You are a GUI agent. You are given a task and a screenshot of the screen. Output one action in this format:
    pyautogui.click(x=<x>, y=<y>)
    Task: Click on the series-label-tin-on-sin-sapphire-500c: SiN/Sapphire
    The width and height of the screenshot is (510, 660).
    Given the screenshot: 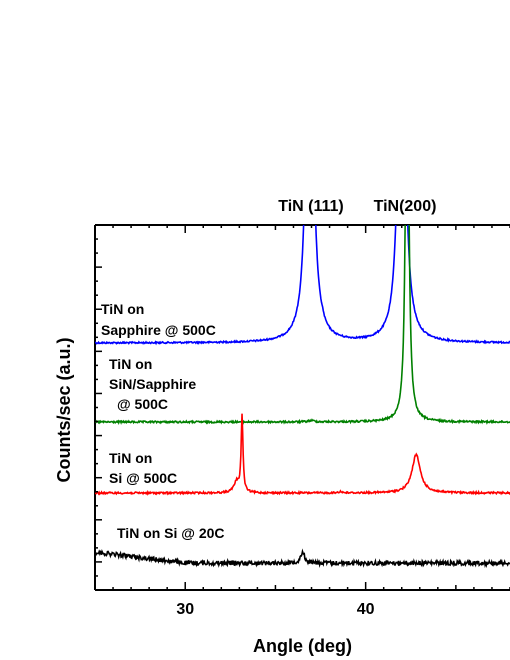 What is the action you would take?
    pyautogui.click(x=152, y=384)
    